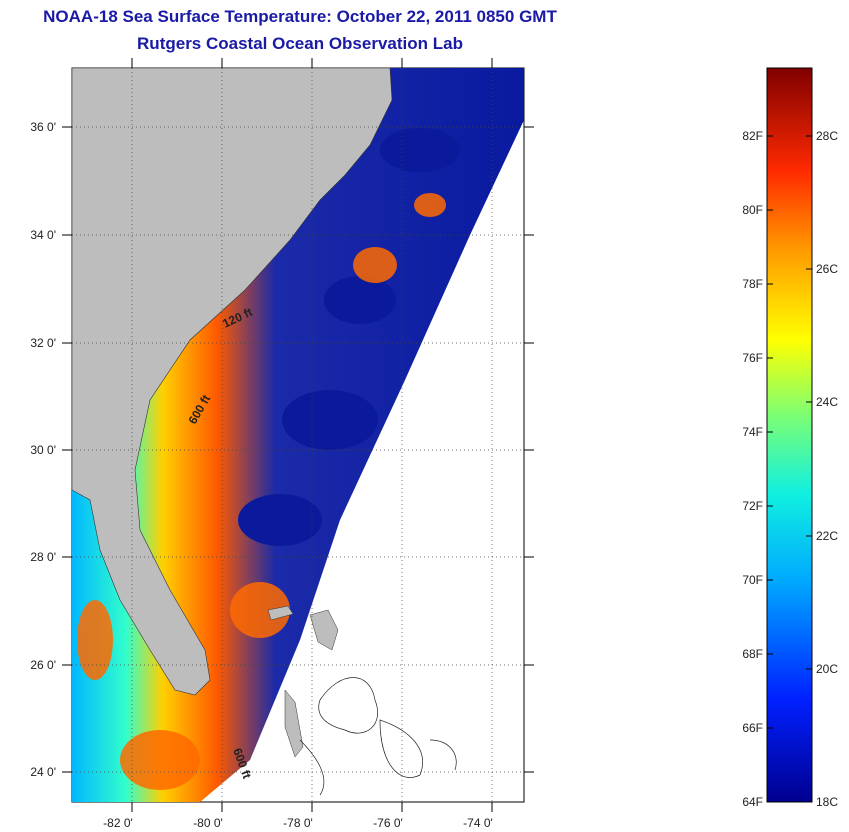 This screenshot has height=832, width=849. Describe the element at coordinates (752, 802) in the screenshot. I see `cb-label-64f: 64F` at that location.